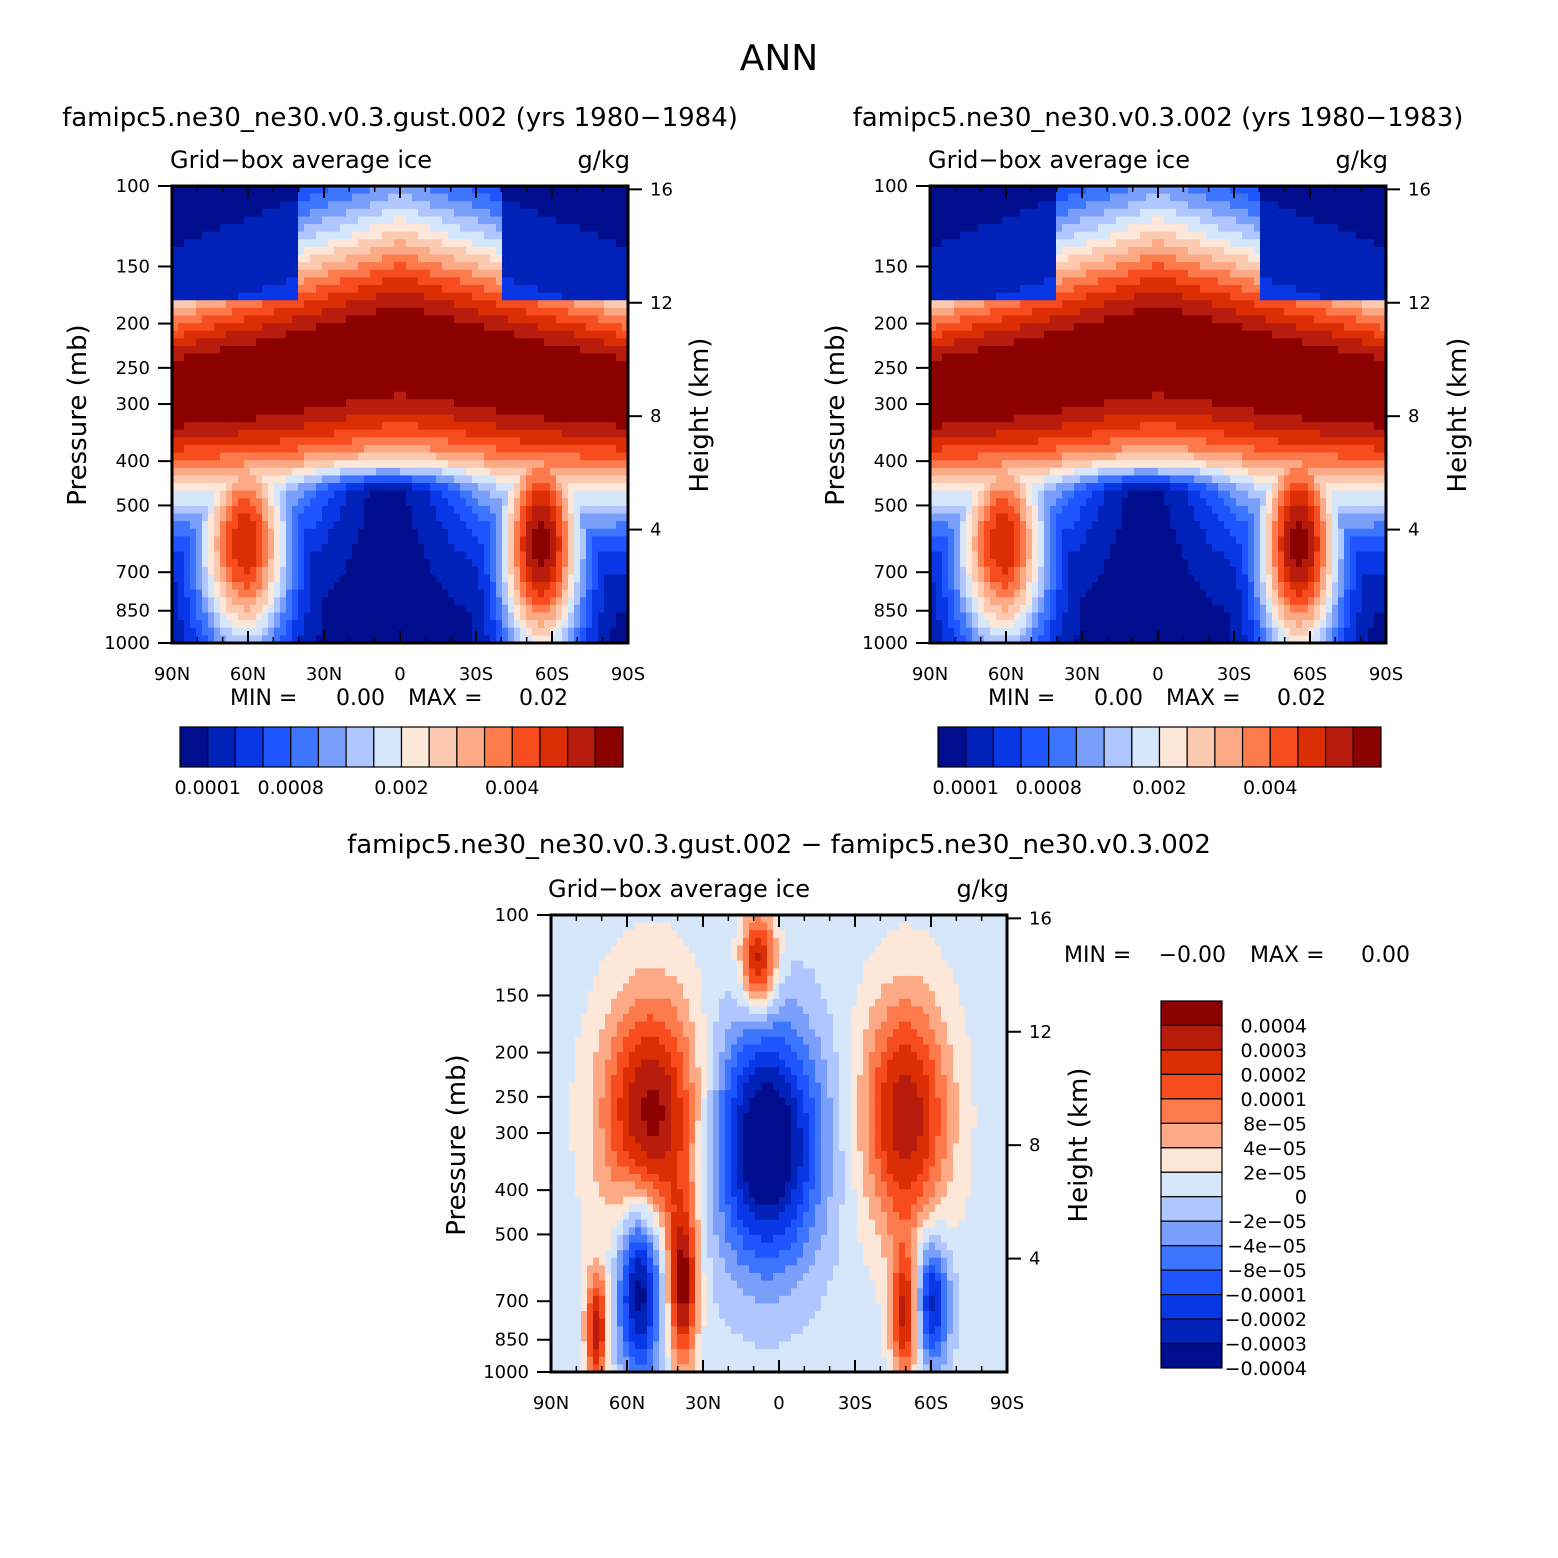 Image resolution: width=1558 pixels, height=1558 pixels. What do you see at coordinates (78, 414) in the screenshot?
I see `pressure-axis-label: Pressure (mb)` at bounding box center [78, 414].